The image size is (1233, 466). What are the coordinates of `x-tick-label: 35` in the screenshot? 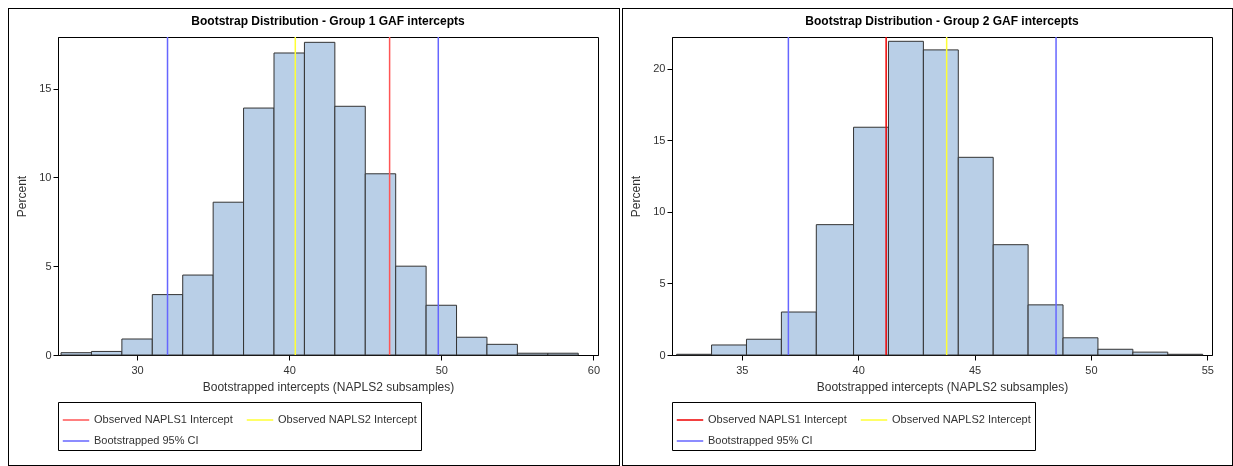 It's located at (742, 369).